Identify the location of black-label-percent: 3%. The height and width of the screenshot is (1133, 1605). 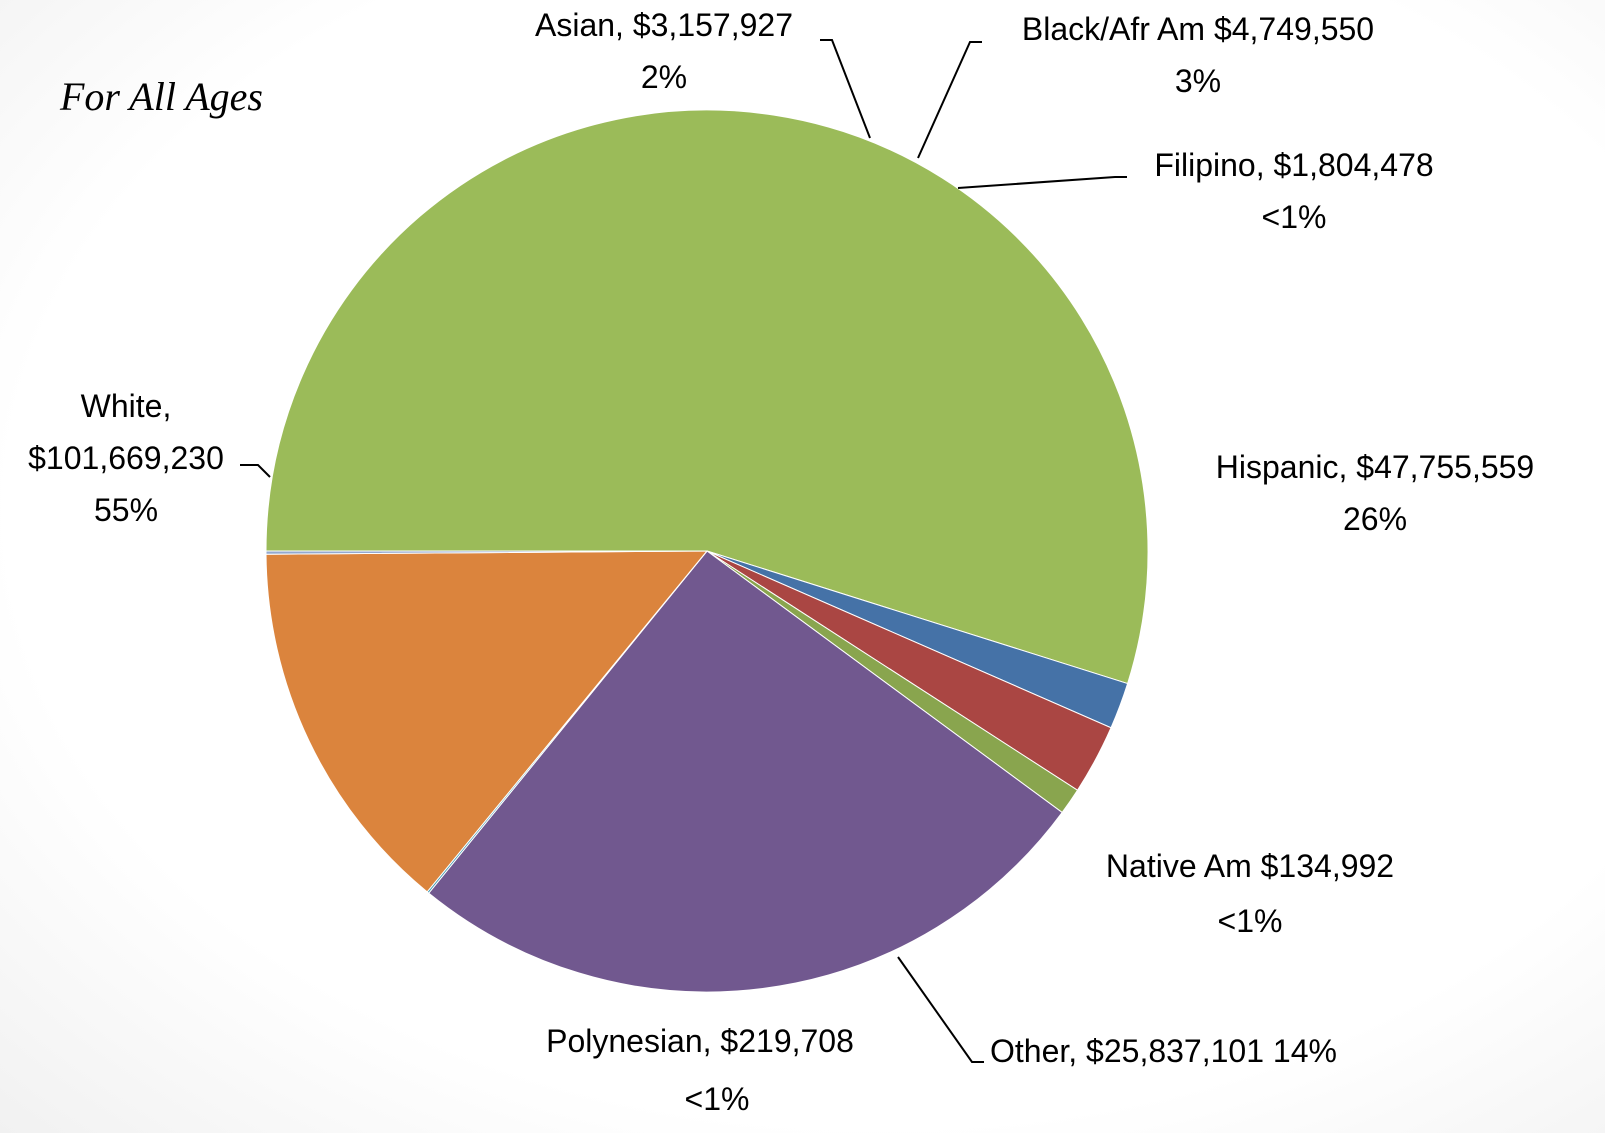
(1198, 81).